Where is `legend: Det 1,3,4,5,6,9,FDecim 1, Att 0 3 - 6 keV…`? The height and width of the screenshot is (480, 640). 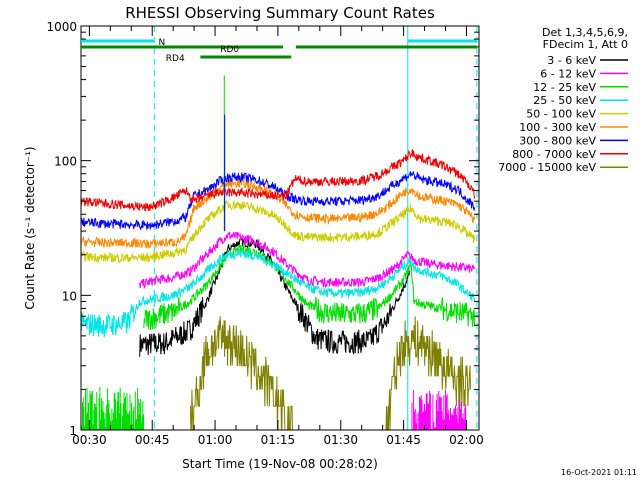 legend: Det 1,3,4,5,6,9,FDecim 1, Att 0 3 - 6 keV… is located at coordinates (563, 100).